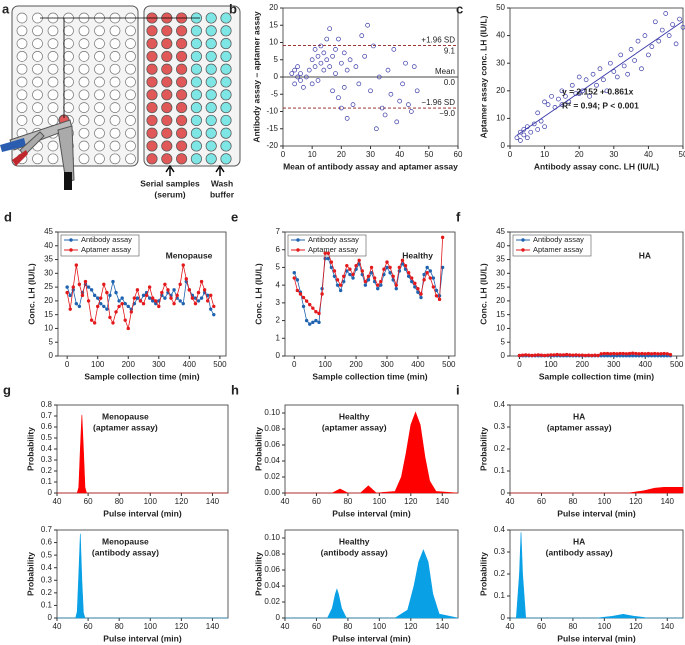 The image size is (685, 645). Describe the element at coordinates (600, 78) in the screenshot. I see `fit-line` at that location.